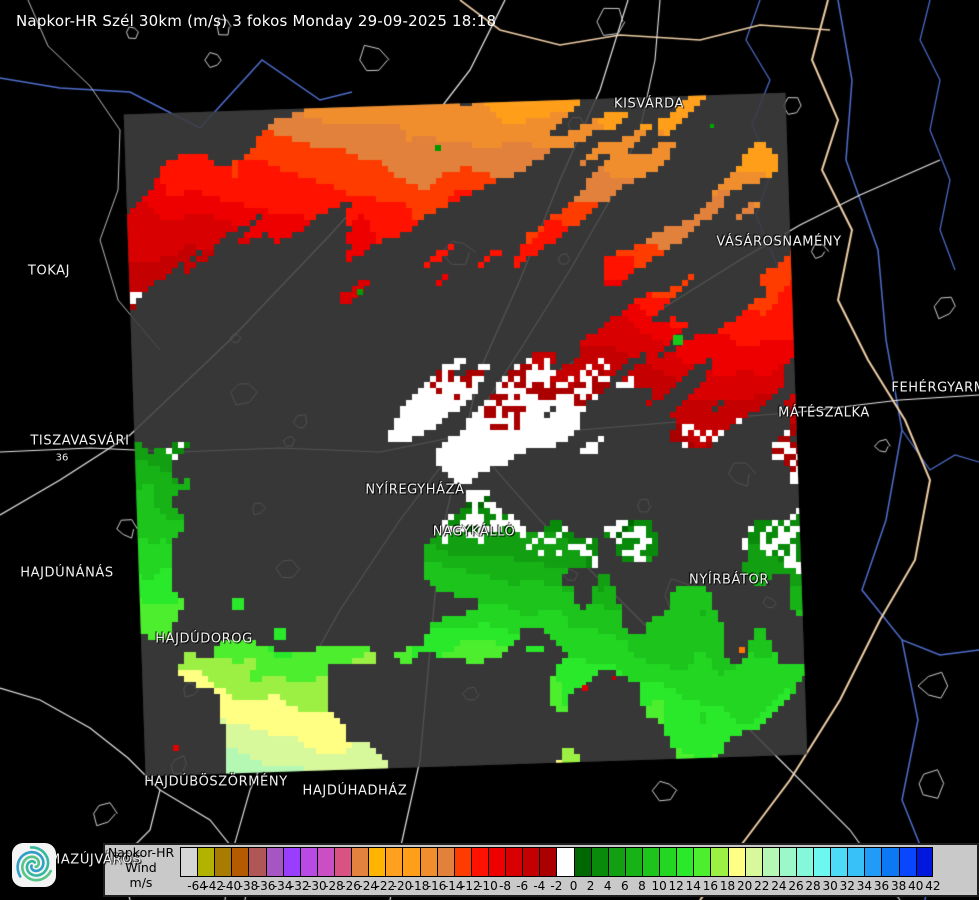 This screenshot has width=979, height=900. What do you see at coordinates (231, 886) in the screenshot?
I see `legend-tick: -40` at bounding box center [231, 886].